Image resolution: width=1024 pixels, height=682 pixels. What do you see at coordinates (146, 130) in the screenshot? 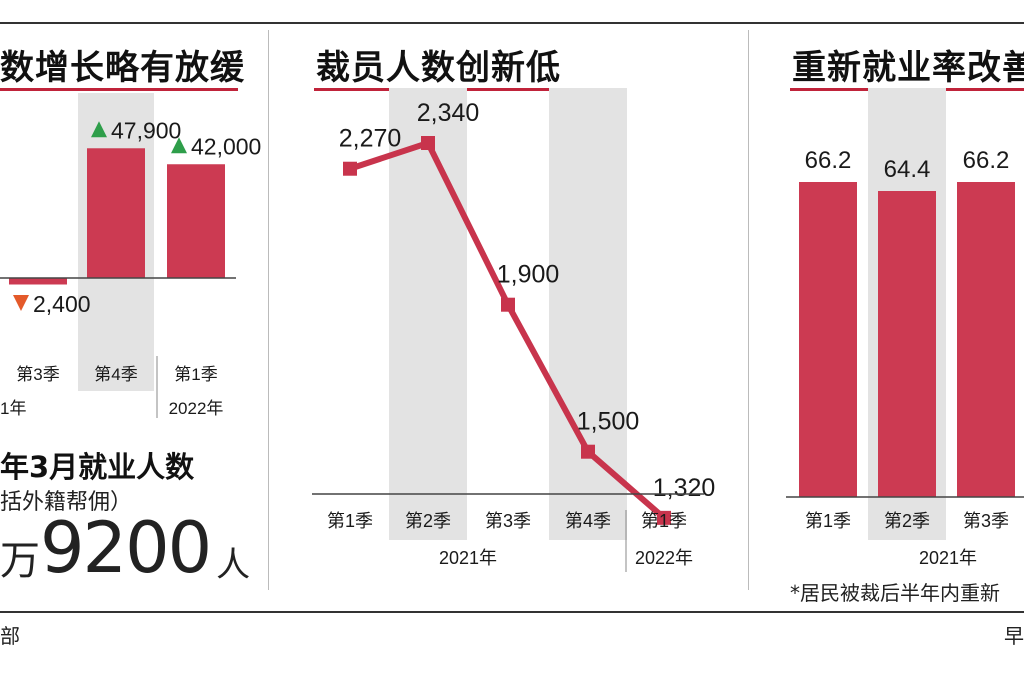
I see `chart1-data-label: 47,900` at bounding box center [146, 130].